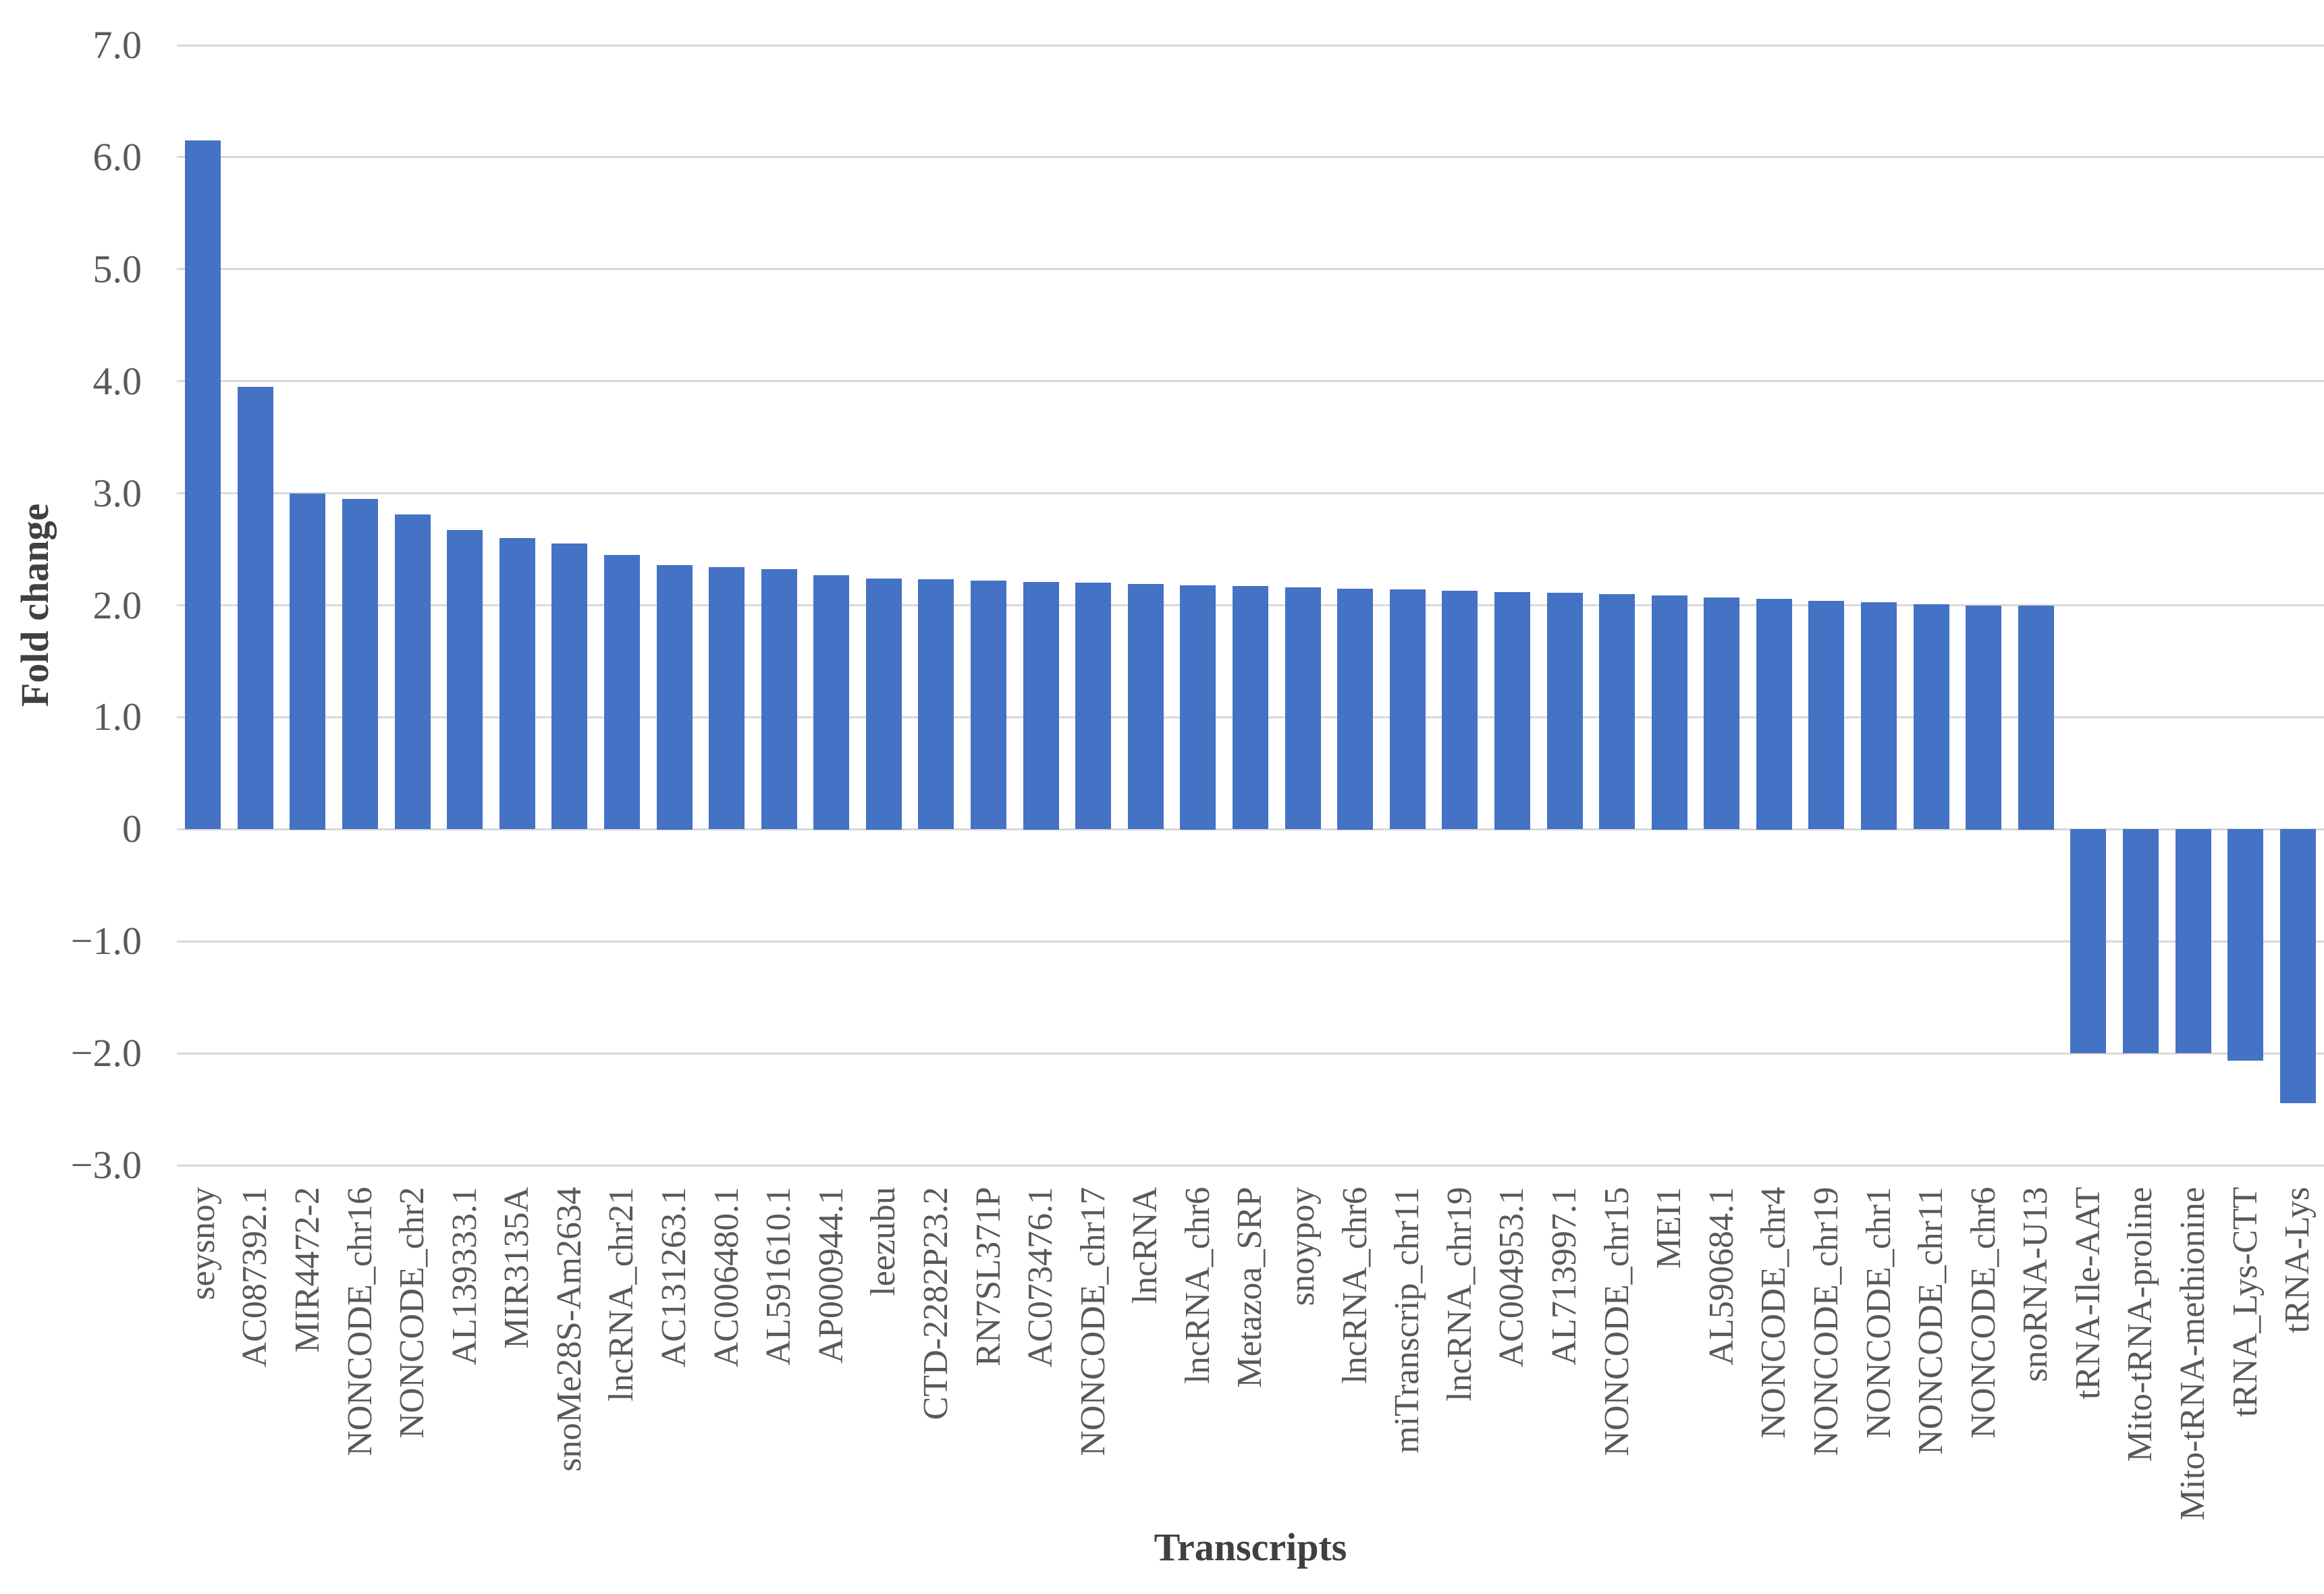  What do you see at coordinates (360, 1321) in the screenshot?
I see `x-category-label: NONCODE_chr16` at bounding box center [360, 1321].